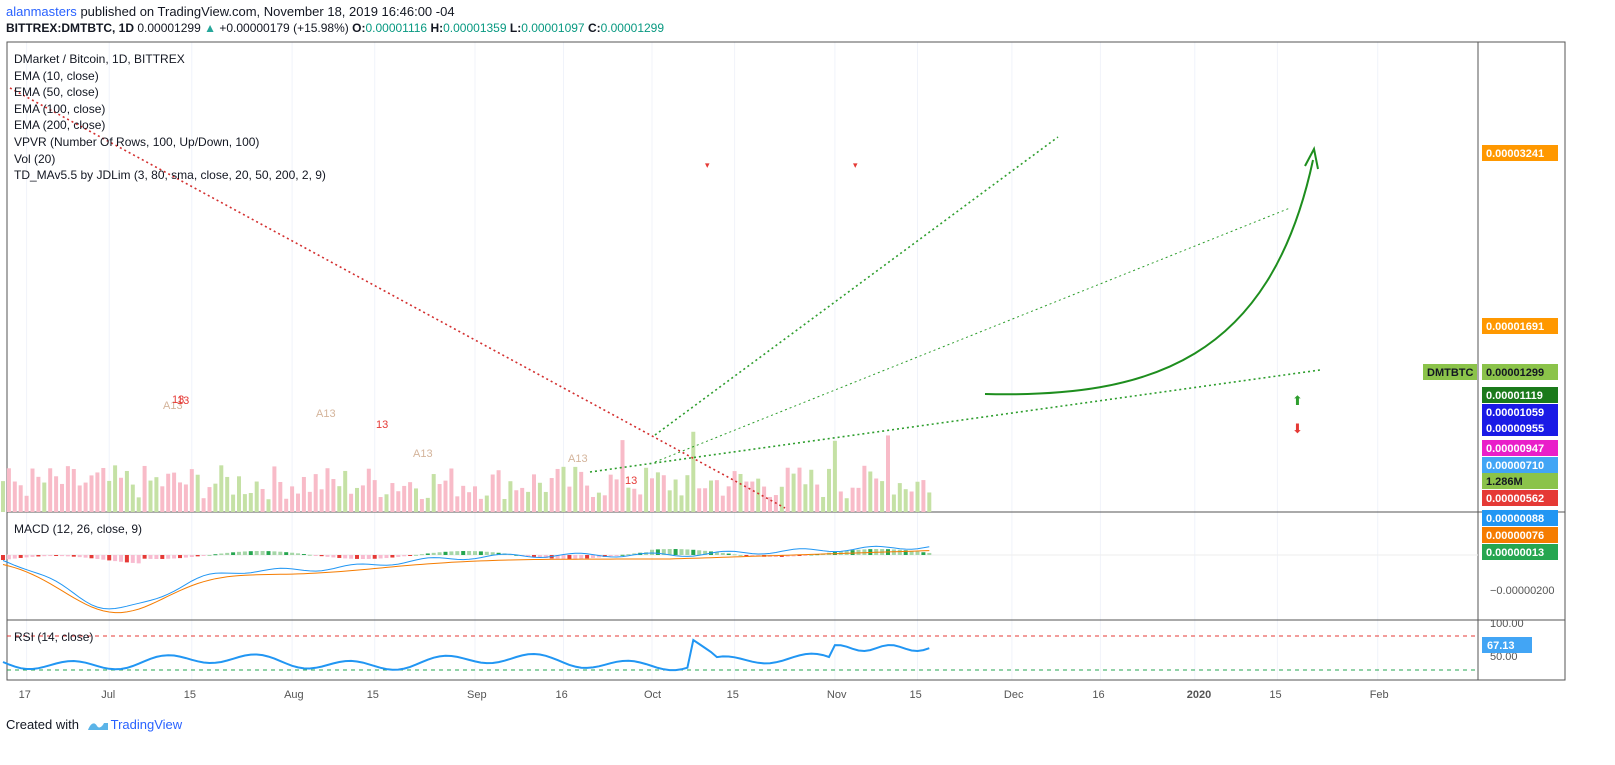  Describe the element at coordinates (146, 724) in the screenshot. I see `tradingview-brand: TradingView` at that location.